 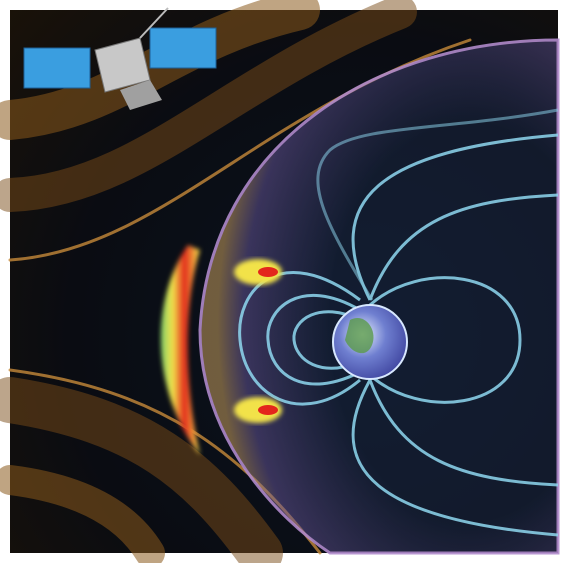 I want to click on antenna-dish, so click(x=141, y=95).